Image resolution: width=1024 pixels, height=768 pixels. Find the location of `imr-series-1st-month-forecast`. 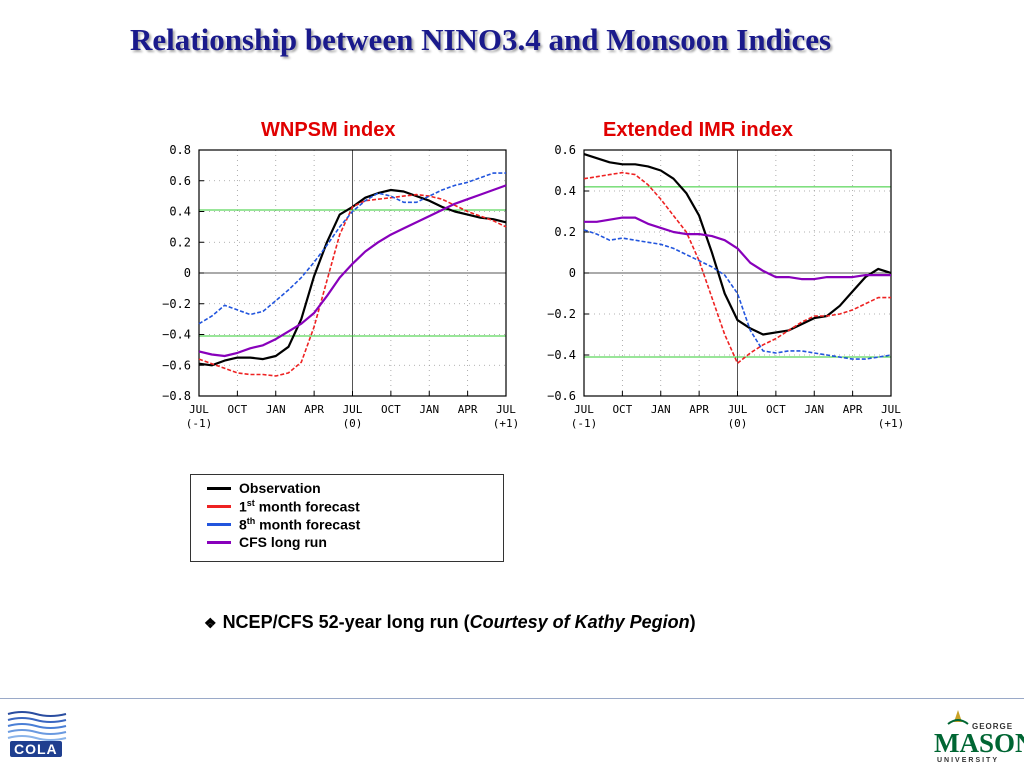

imr-series-1st-month-forecast is located at coordinates (737, 268).